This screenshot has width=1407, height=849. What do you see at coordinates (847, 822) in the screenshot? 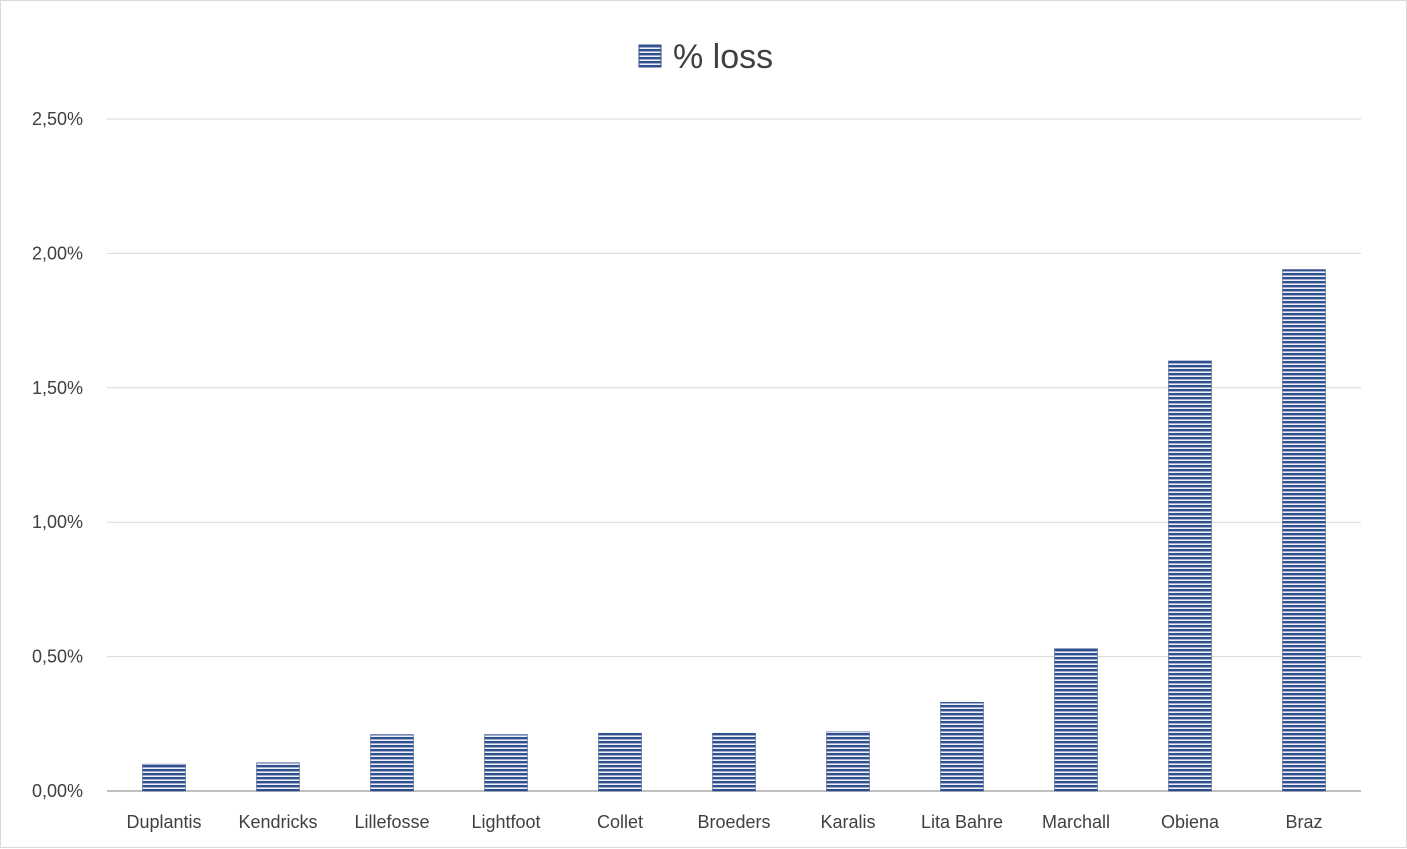
I see `x-tick-label: Karalis` at bounding box center [847, 822].